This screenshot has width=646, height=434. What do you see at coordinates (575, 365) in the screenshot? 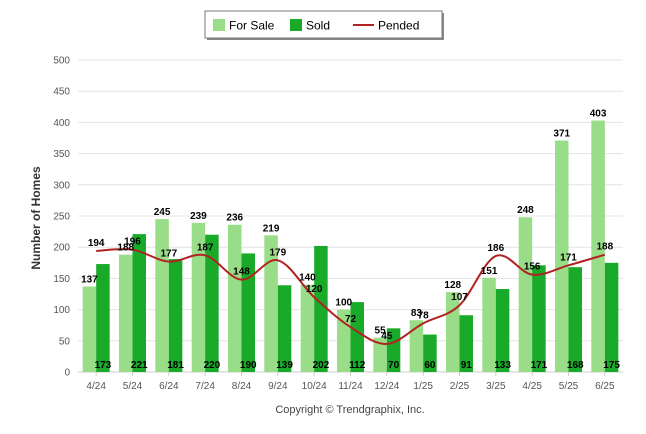
I see `sold-value-label: 168` at bounding box center [575, 365].